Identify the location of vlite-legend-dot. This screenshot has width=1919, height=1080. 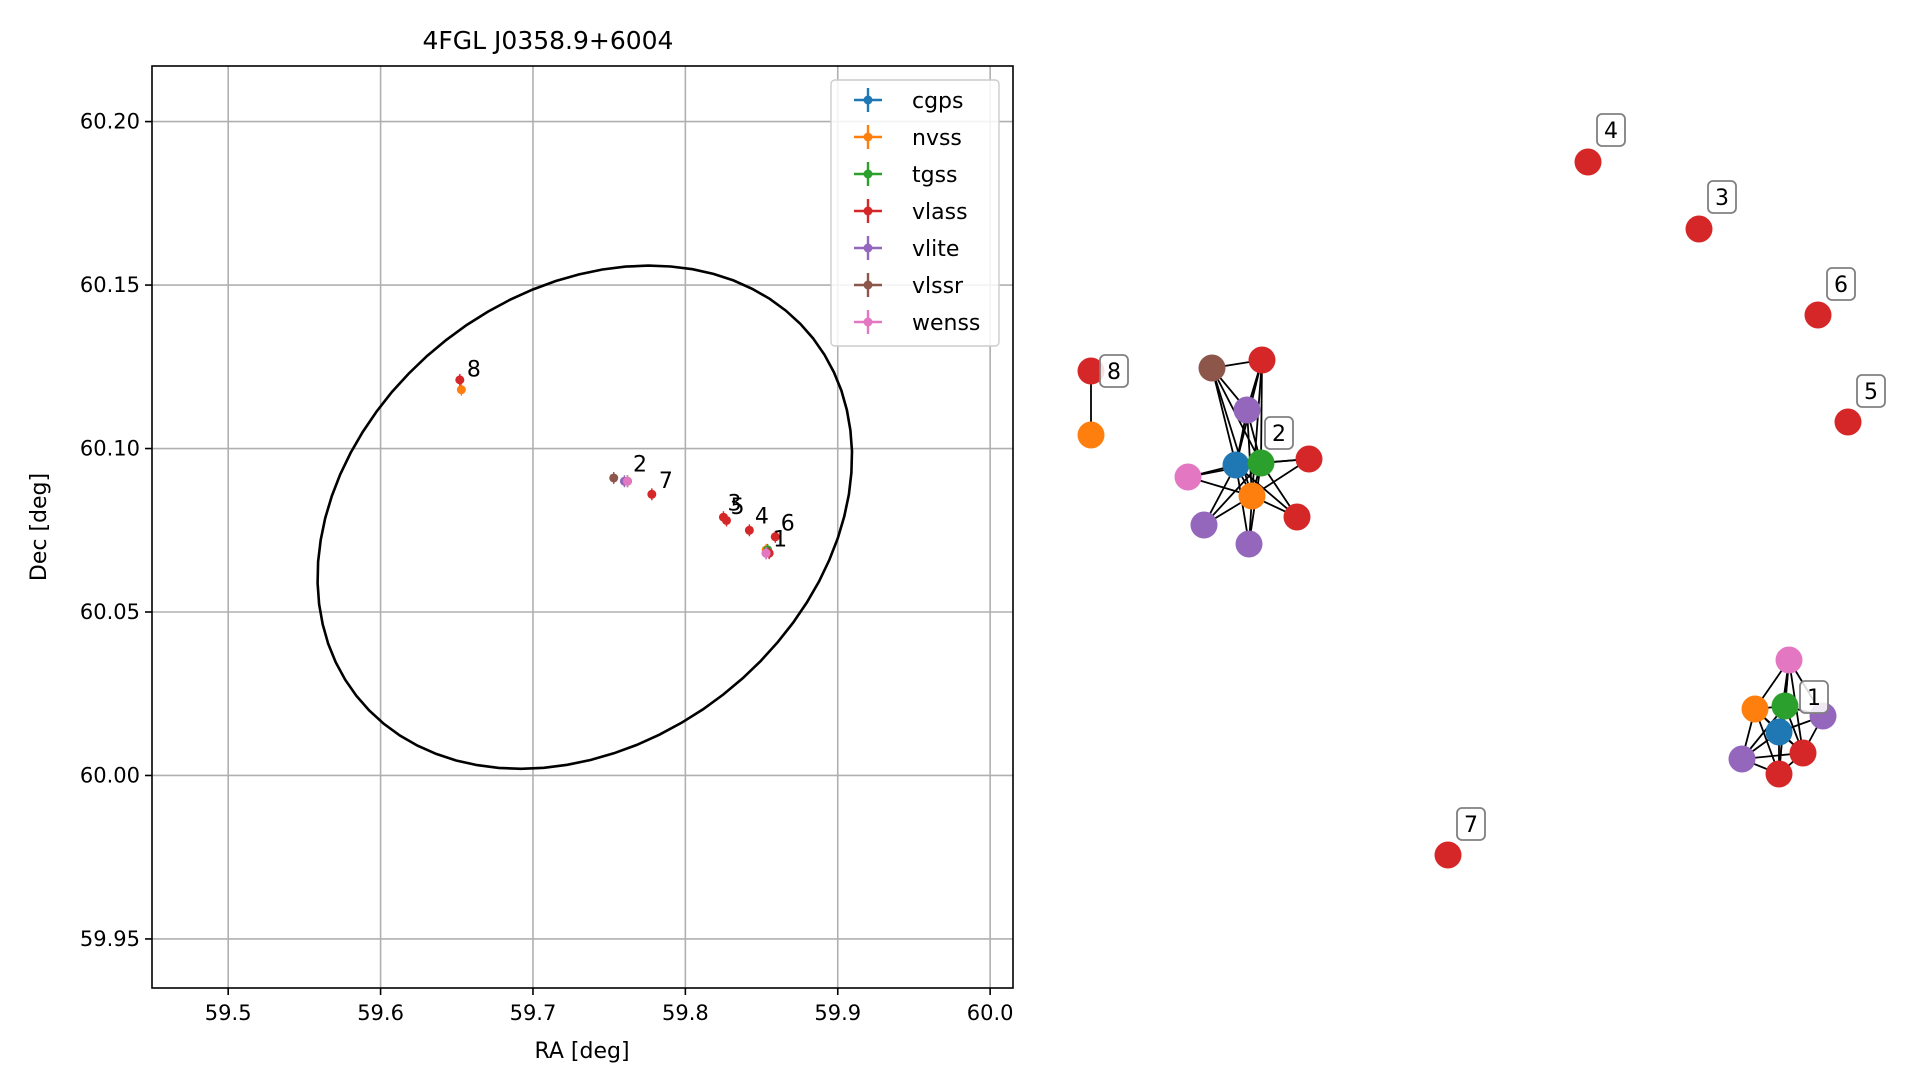
(868, 248).